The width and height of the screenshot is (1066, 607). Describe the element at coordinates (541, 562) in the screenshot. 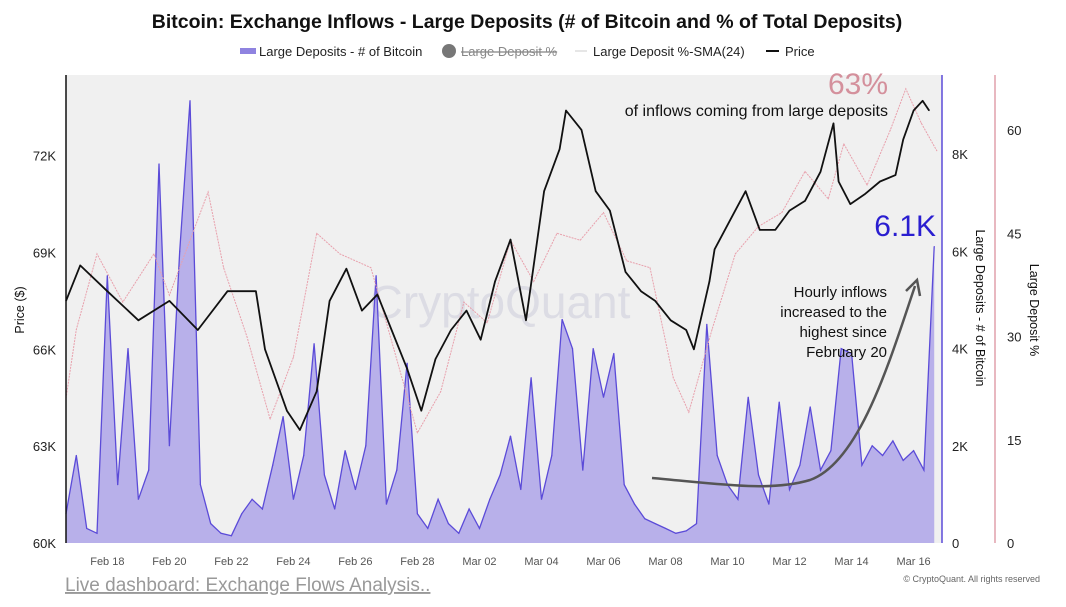

I see `x-tick-label: Mar 04` at that location.